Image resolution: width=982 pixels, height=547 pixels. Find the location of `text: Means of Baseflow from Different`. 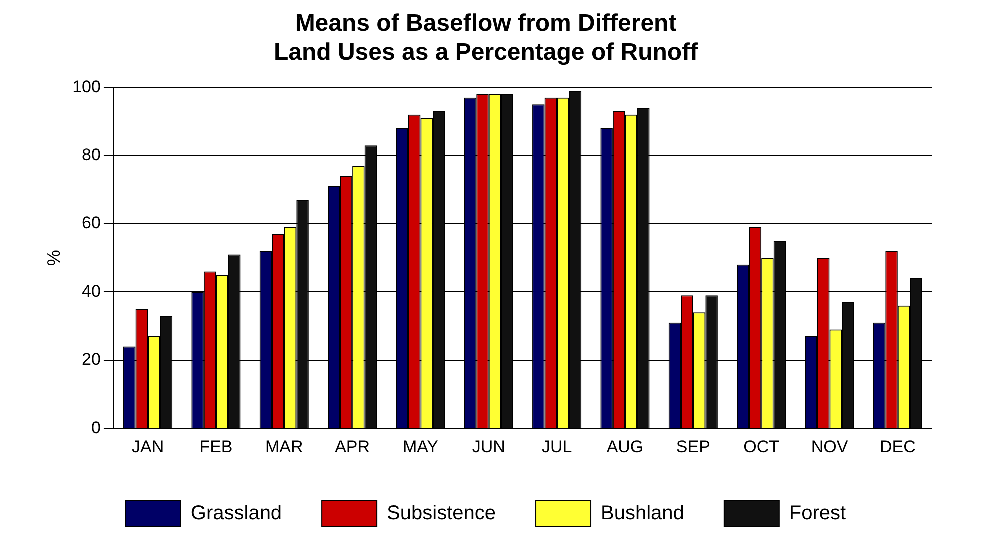

text: Means of Baseflow from Different is located at coordinates (486, 24).